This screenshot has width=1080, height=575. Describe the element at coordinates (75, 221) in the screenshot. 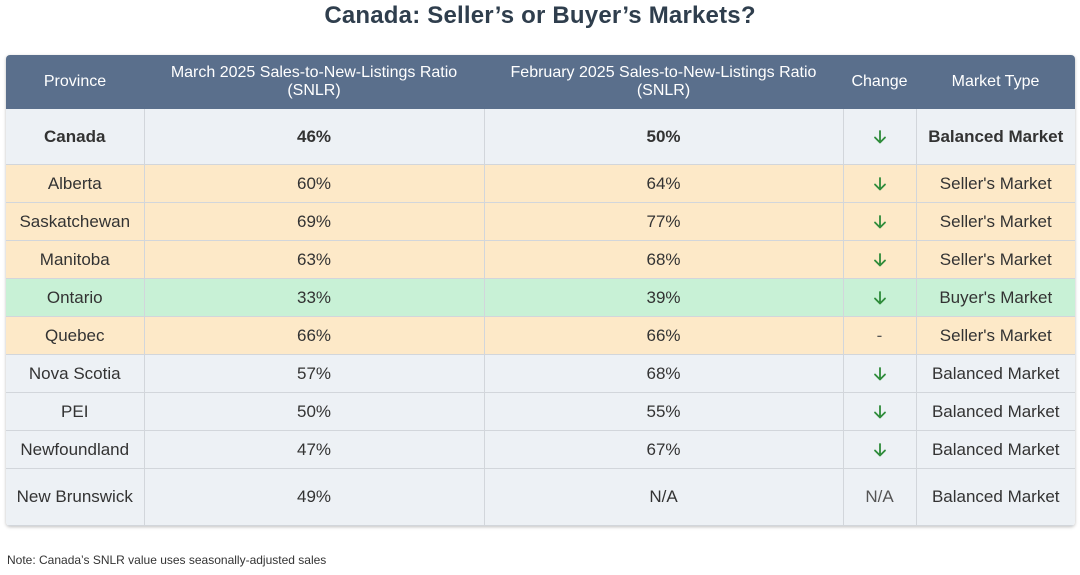

I see `province-cell: Saskatchewan` at that location.